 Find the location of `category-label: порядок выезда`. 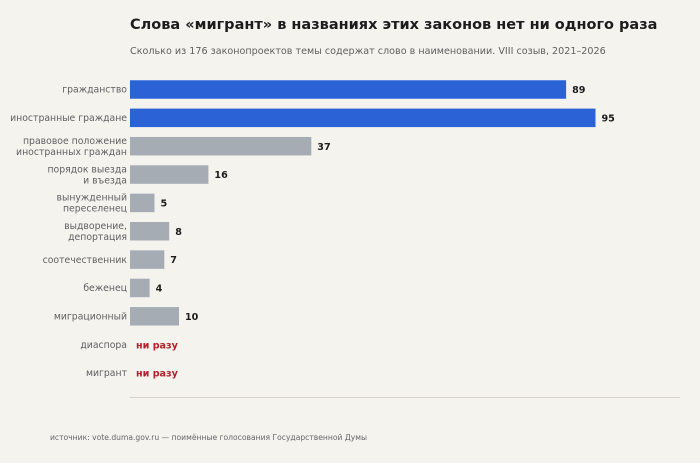

category-label: порядок выезда is located at coordinates (87, 169).